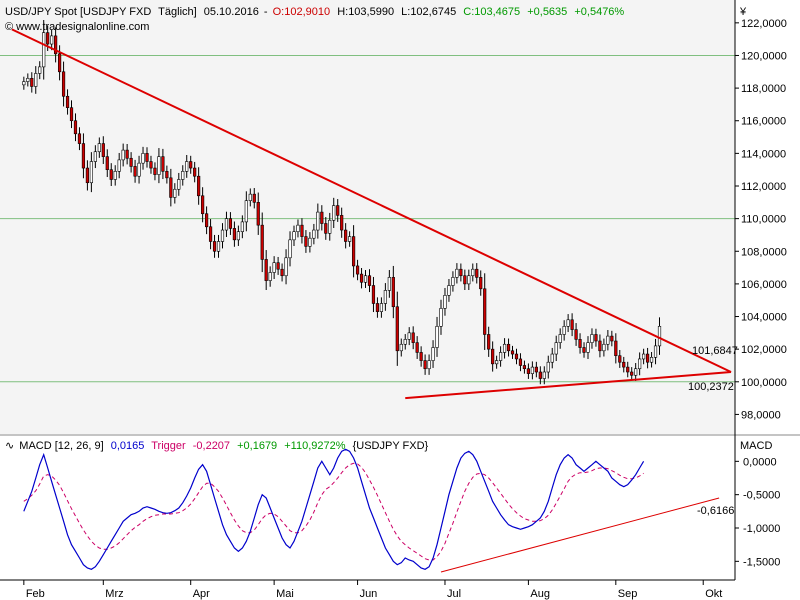  I want to click on x-tick-label: Feb, so click(35, 594).